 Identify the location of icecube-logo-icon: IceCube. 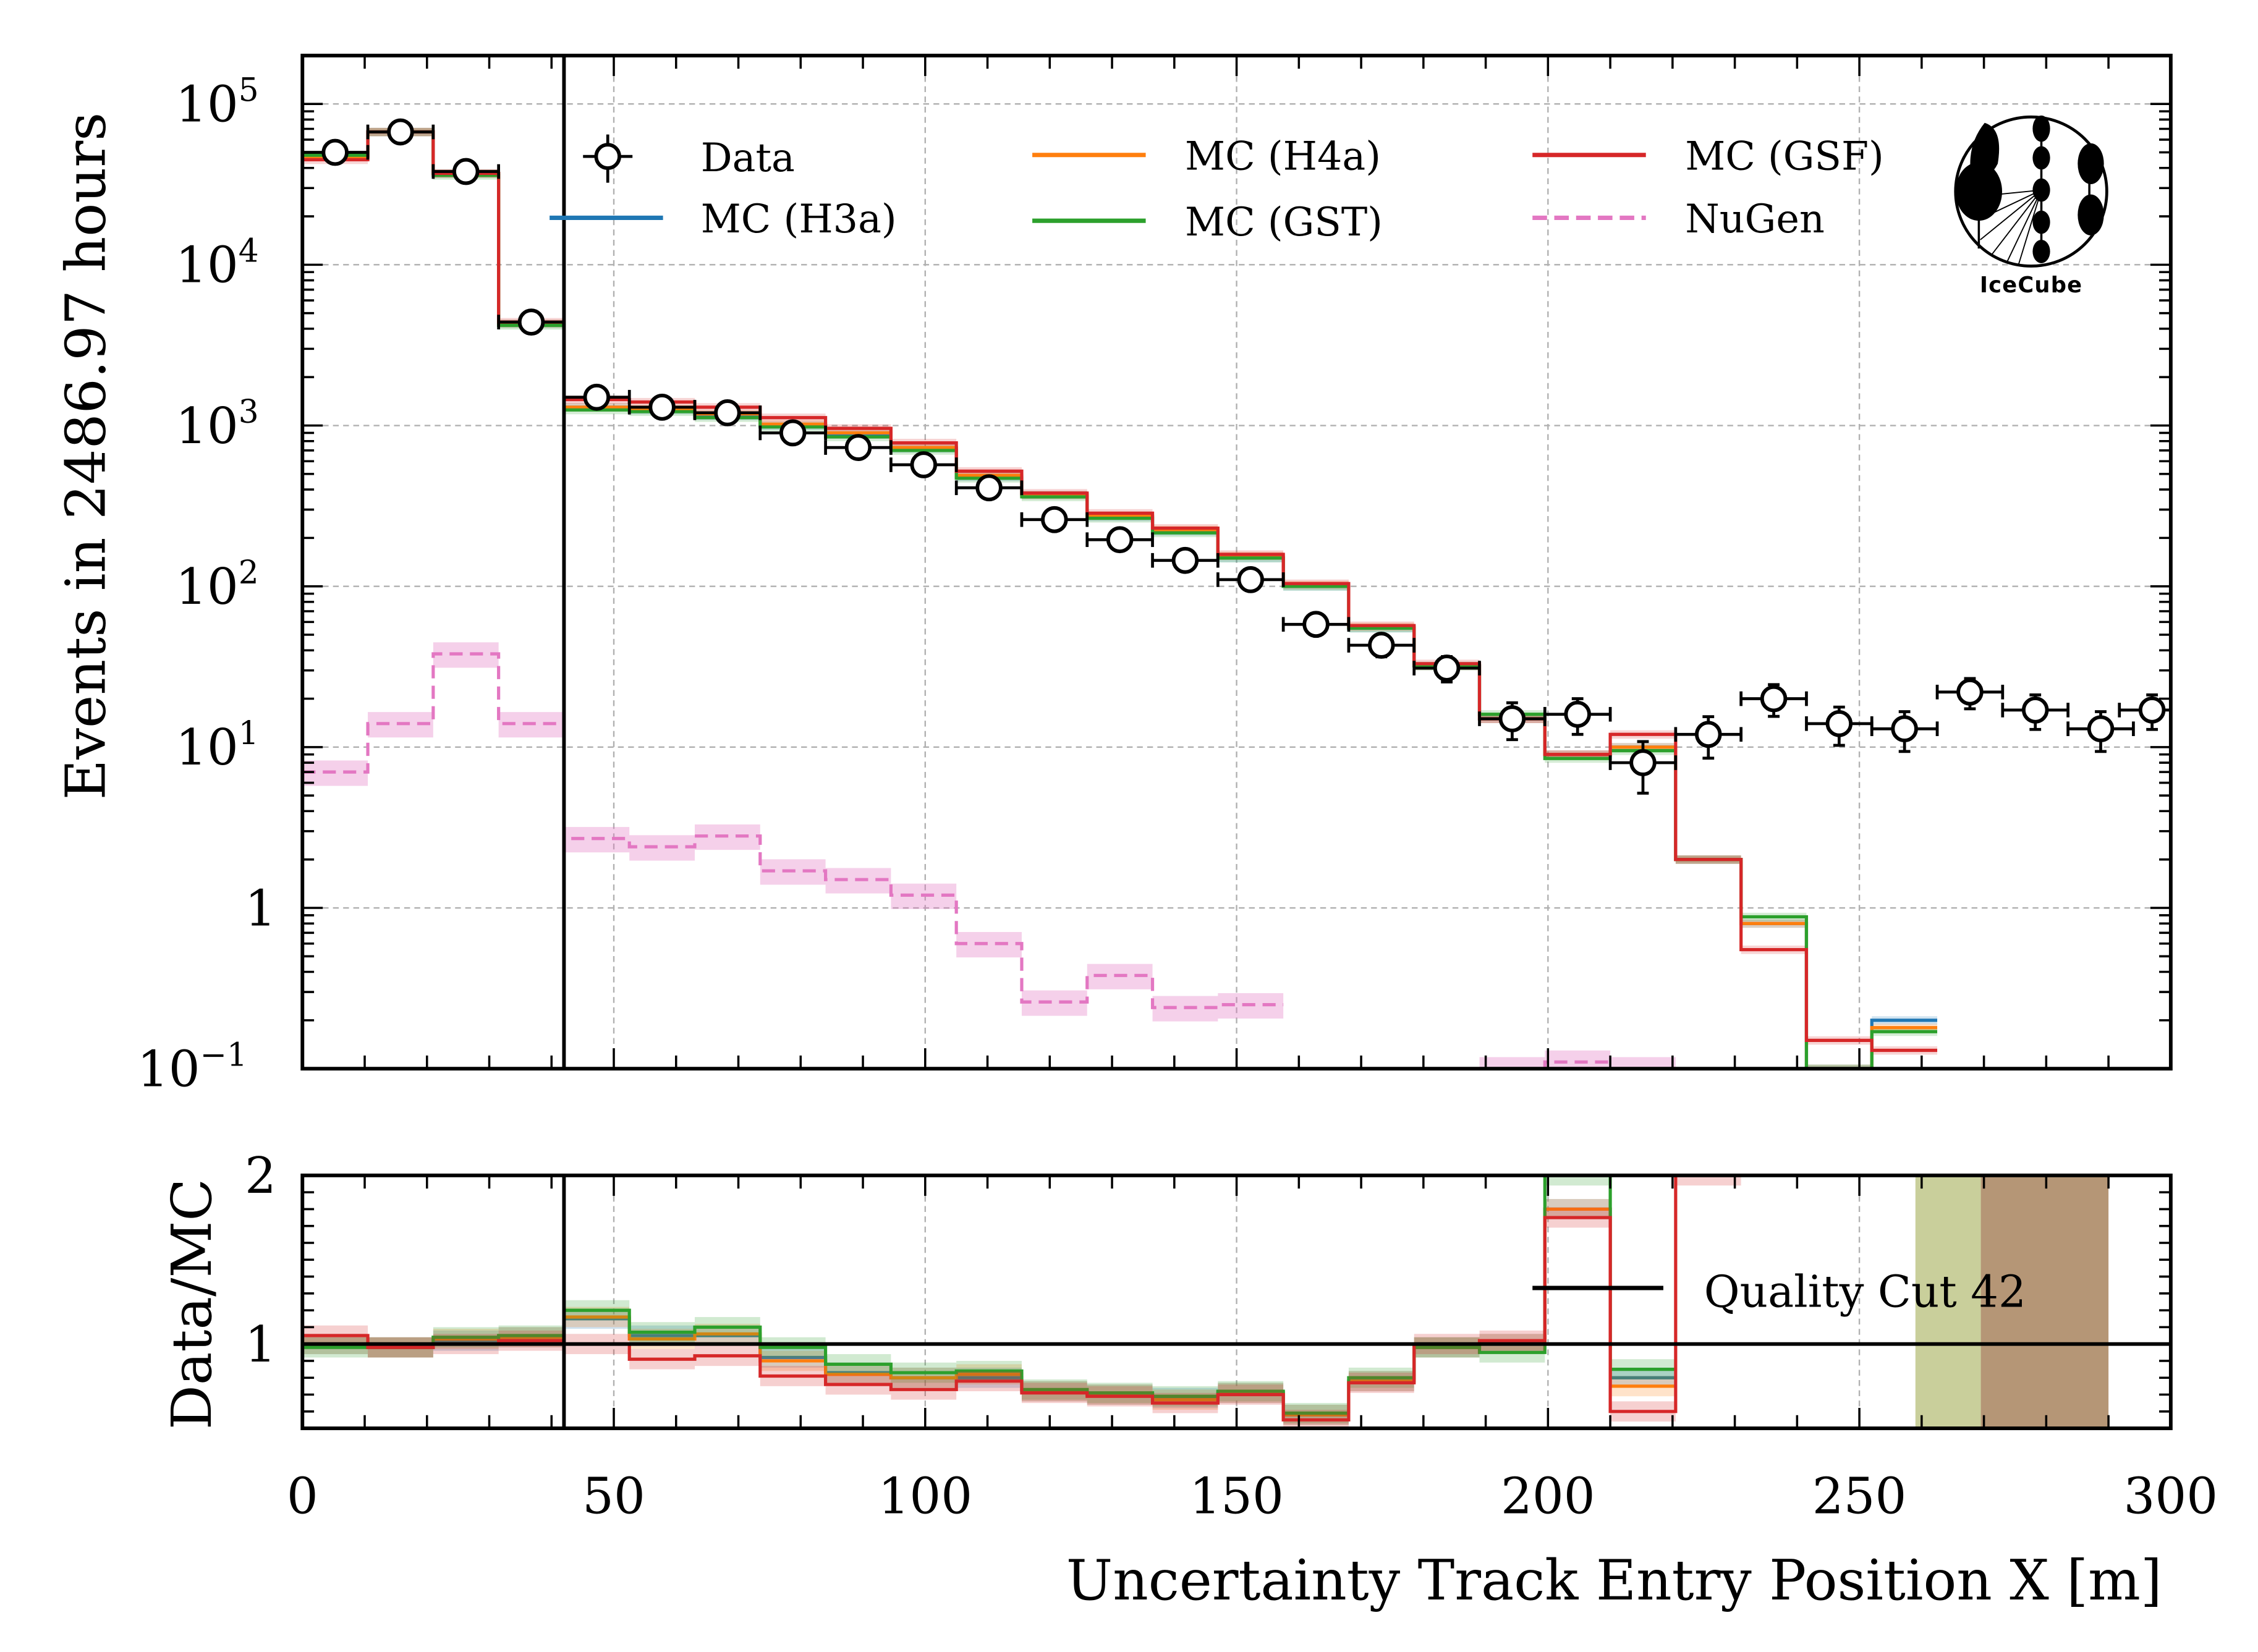
(2031, 206).